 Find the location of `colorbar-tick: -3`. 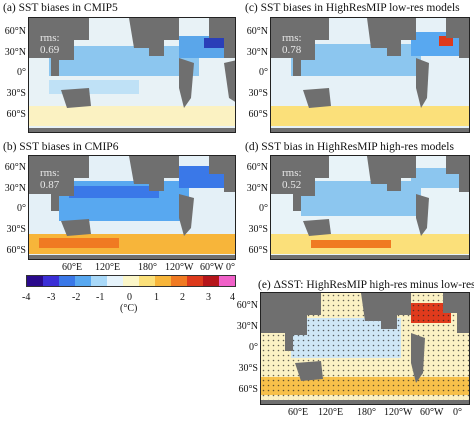

colorbar-tick: -3 is located at coordinates (51, 297).